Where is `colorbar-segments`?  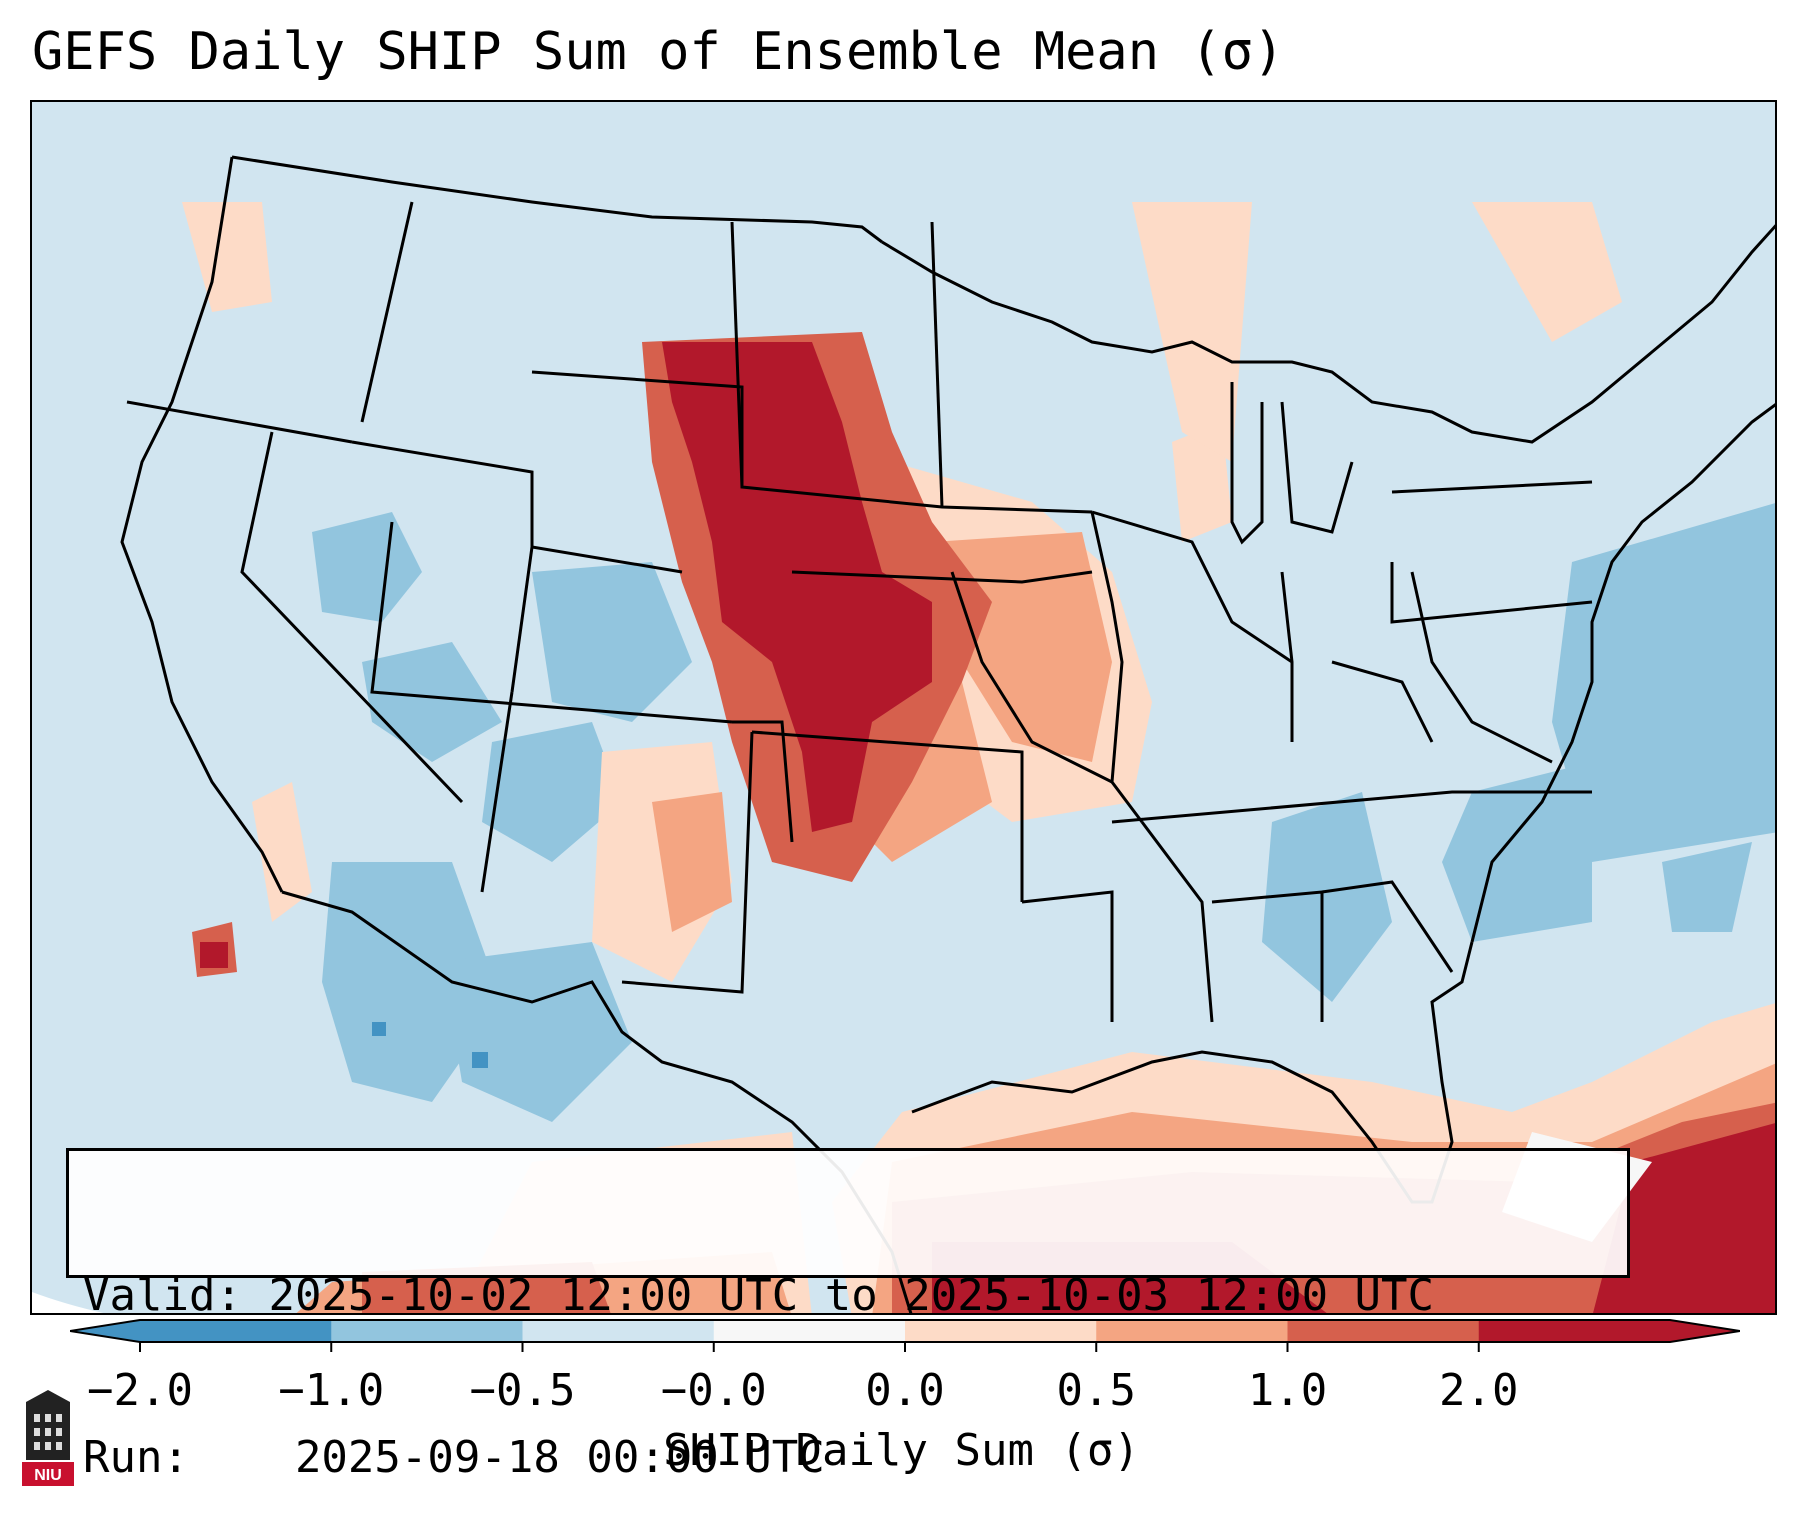 colorbar-segments is located at coordinates (905, 1335).